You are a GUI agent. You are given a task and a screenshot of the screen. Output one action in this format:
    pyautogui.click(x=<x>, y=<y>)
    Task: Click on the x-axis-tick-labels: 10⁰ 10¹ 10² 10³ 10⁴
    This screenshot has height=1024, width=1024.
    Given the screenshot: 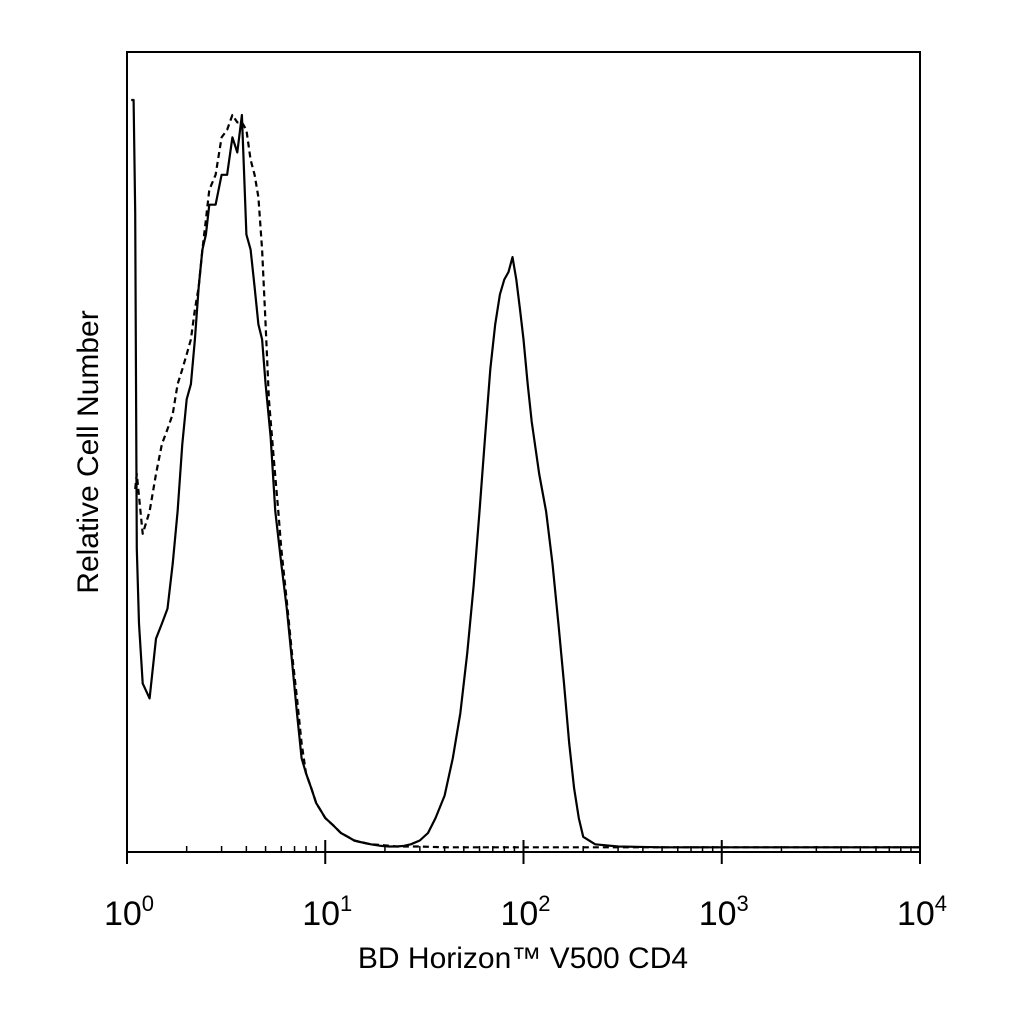 What is the action you would take?
    pyautogui.click(x=525, y=912)
    